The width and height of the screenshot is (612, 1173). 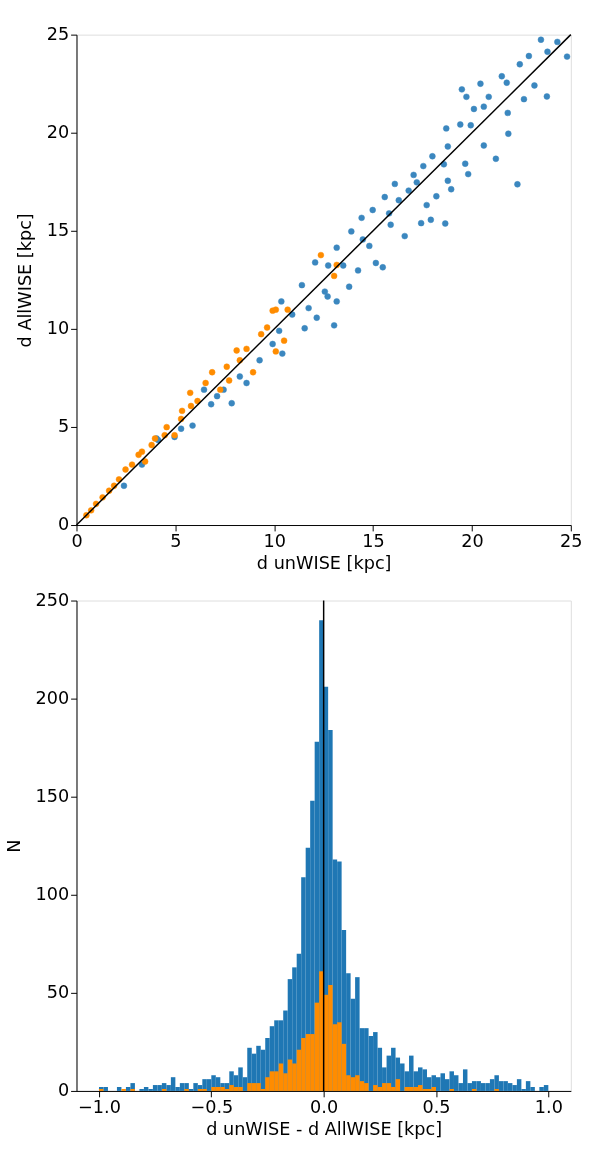 What do you see at coordinates (77, 541) in the screenshot?
I see `x-tick-label: 0` at bounding box center [77, 541].